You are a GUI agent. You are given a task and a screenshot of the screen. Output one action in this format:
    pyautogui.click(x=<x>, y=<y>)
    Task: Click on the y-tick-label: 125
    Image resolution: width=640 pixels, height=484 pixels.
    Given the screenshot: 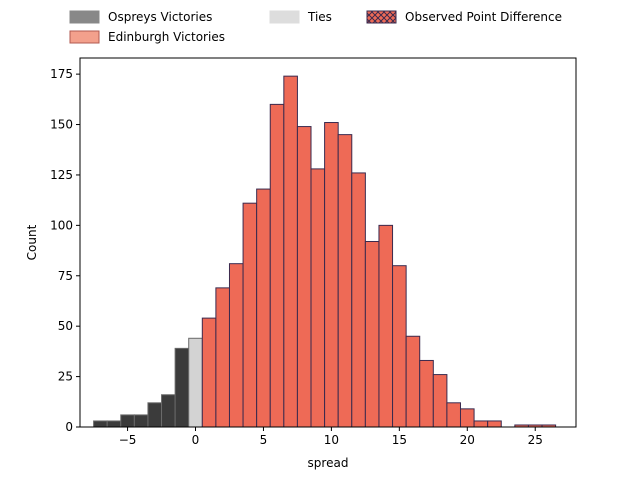 What is the action you would take?
    pyautogui.click(x=61, y=175)
    